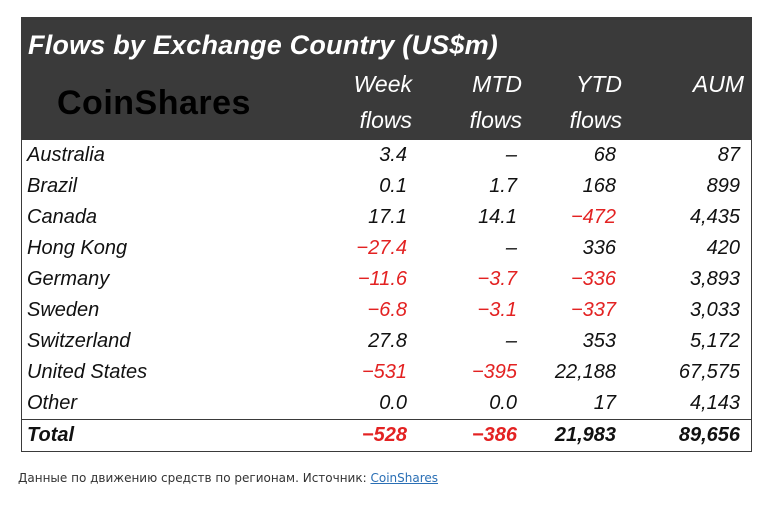 The width and height of the screenshot is (769, 507). I want to click on aum-cell: 4,435, so click(714, 217).